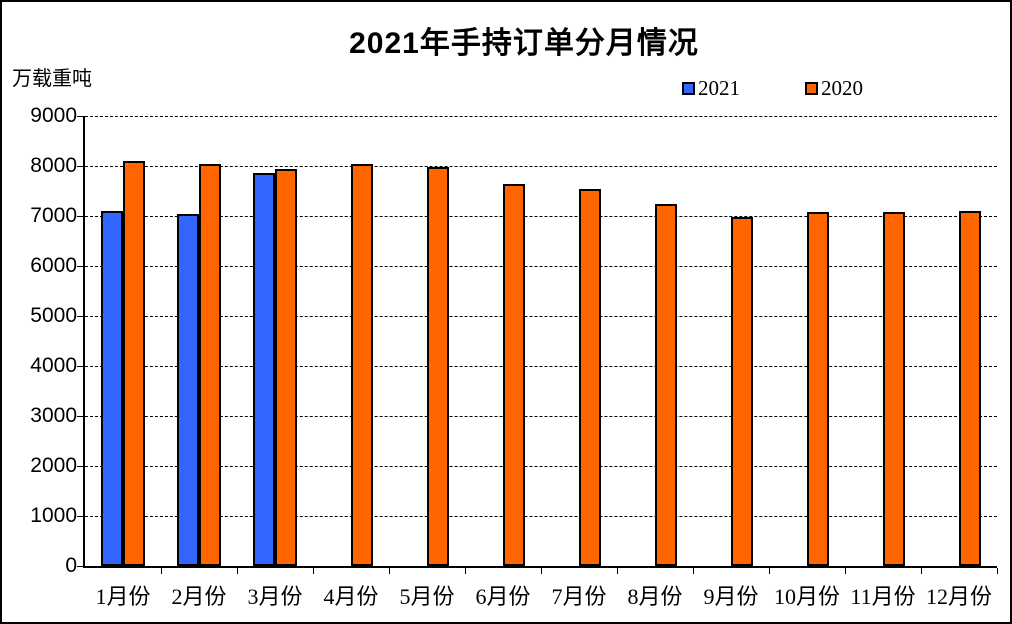 This screenshot has height=624, width=1012. I want to click on x-axis-line, so click(540, 567).